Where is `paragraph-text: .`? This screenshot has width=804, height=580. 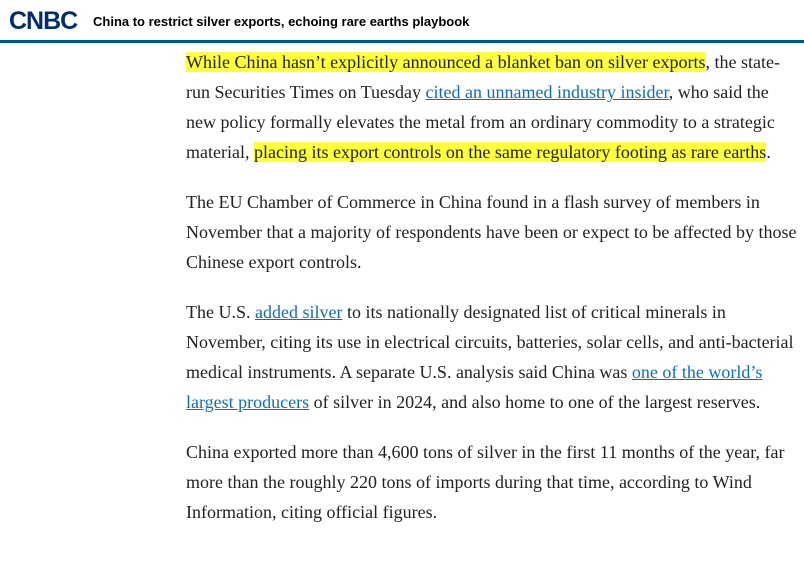
paragraph-text: . is located at coordinates (768, 152).